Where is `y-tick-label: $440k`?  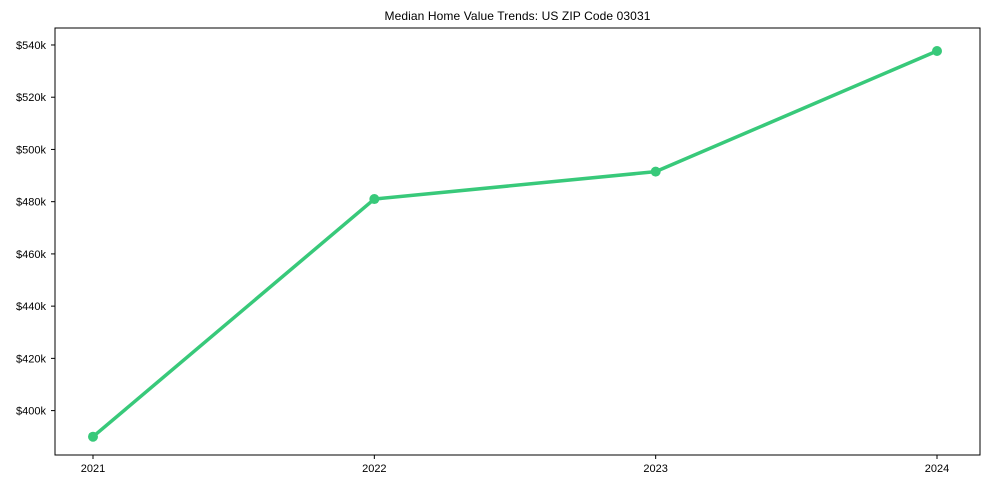
y-tick-label: $440k is located at coordinates (31, 307).